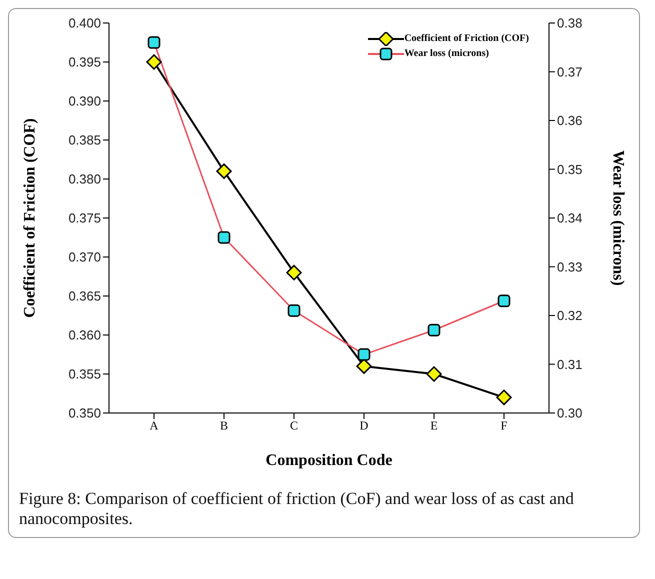  Describe the element at coordinates (154, 425) in the screenshot. I see `x-tick-label: A` at that location.